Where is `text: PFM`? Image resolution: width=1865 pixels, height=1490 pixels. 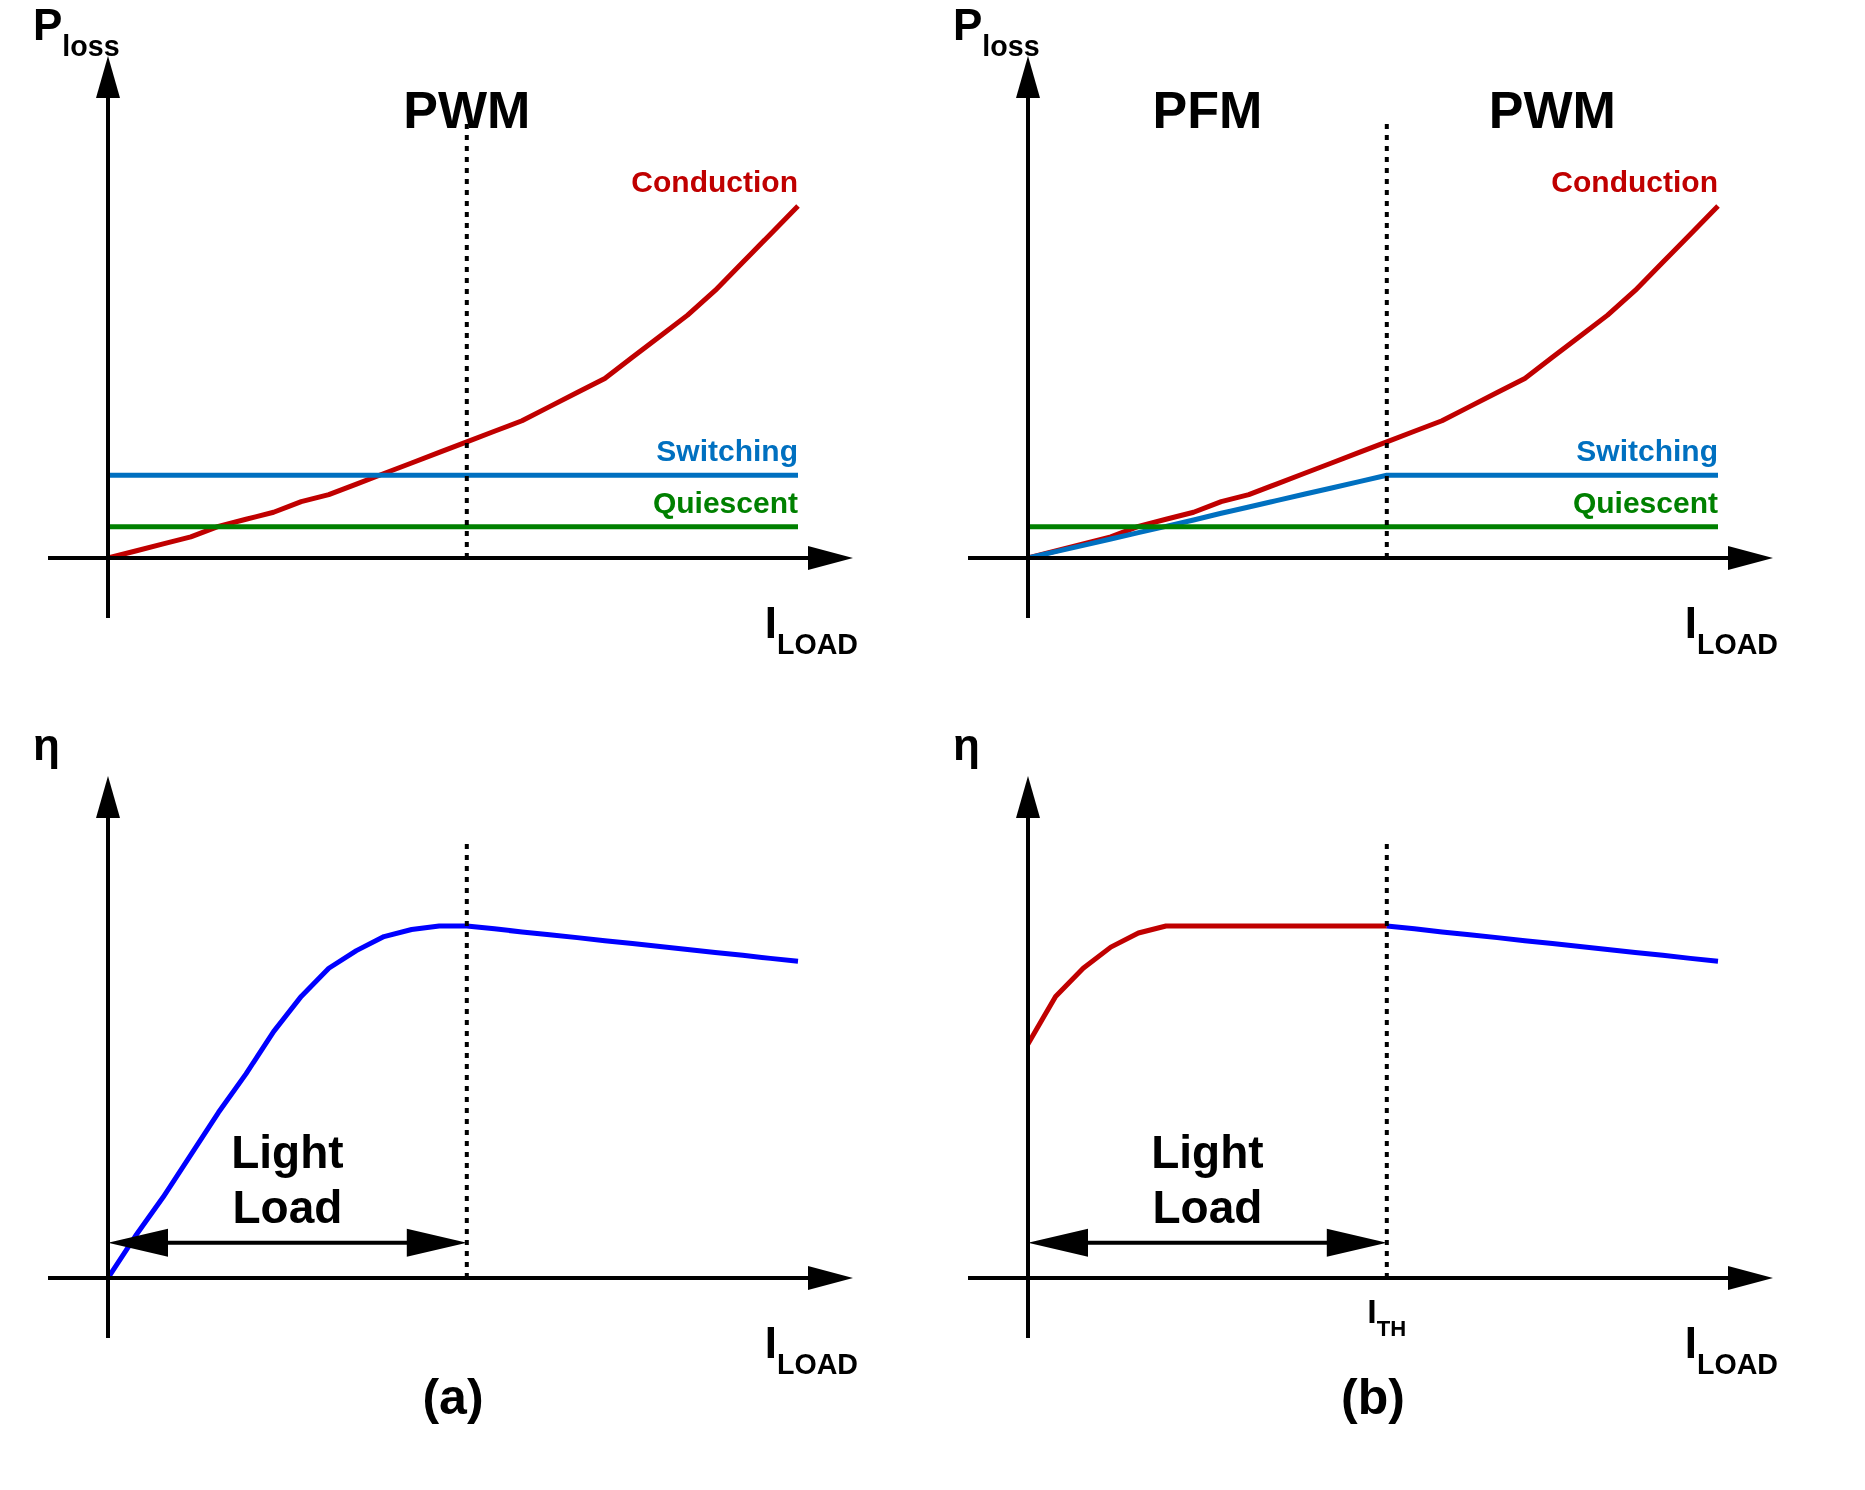 text: PFM is located at coordinates (1207, 110).